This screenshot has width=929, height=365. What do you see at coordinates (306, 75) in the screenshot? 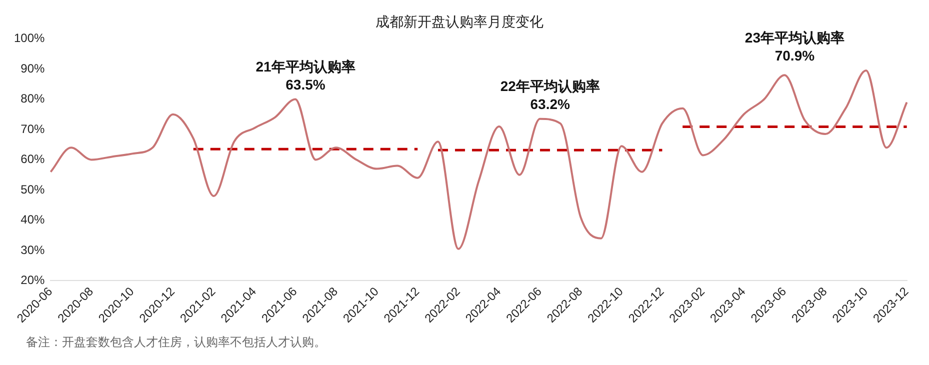
I see `annotation: 21年平均认购率 63.5%` at bounding box center [306, 75].